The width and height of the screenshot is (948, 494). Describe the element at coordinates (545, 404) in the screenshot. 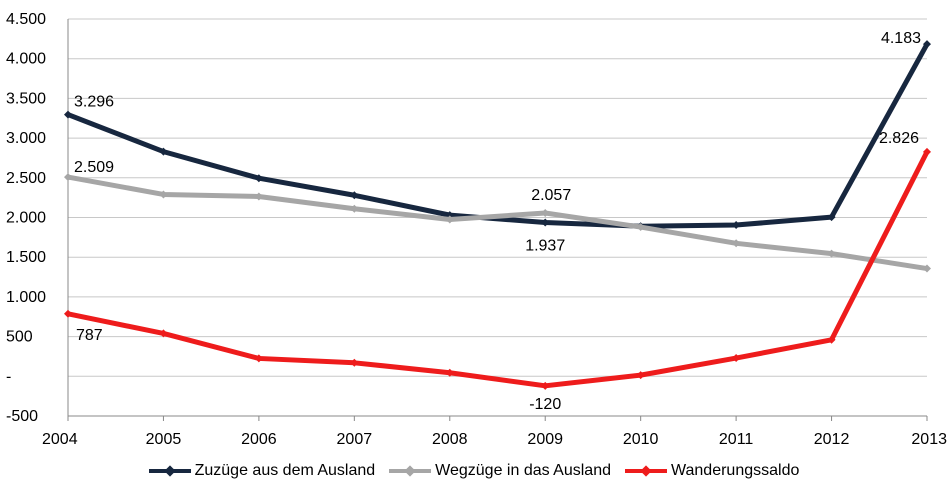

I see `data-label: -120` at that location.